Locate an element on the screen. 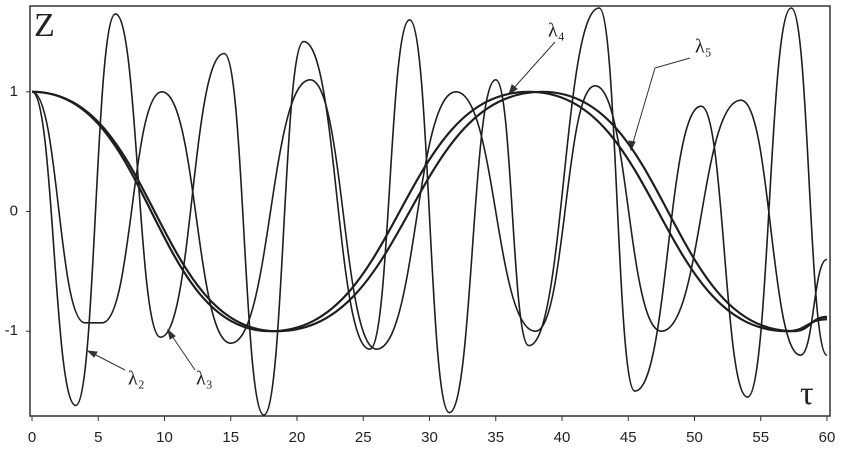  series-label: λ₅ is located at coordinates (703, 47).